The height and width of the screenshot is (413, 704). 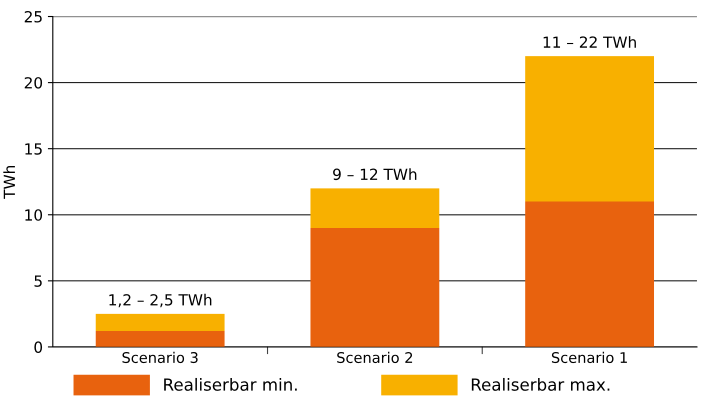 What do you see at coordinates (374, 174) in the screenshot?
I see `total-label: 9 – 12 TWh` at bounding box center [374, 174].